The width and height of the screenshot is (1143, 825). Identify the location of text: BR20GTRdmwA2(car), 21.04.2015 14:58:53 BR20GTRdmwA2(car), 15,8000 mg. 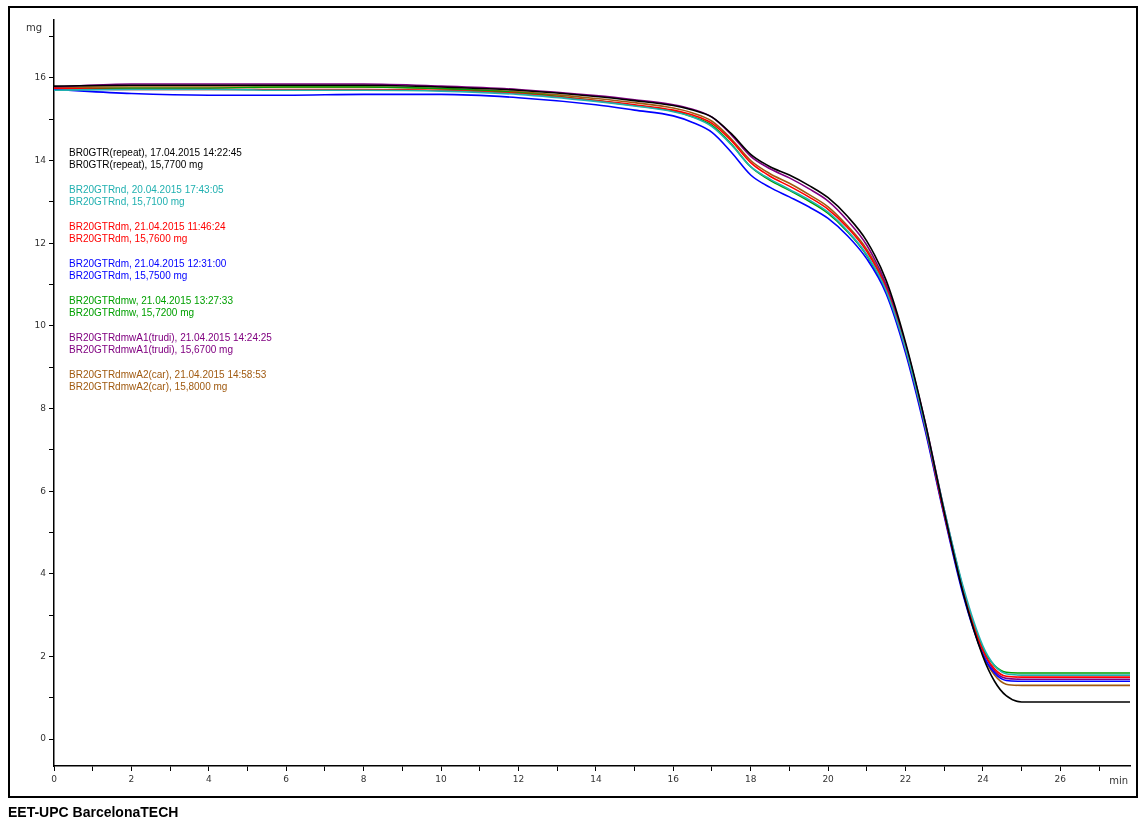
(168, 380).